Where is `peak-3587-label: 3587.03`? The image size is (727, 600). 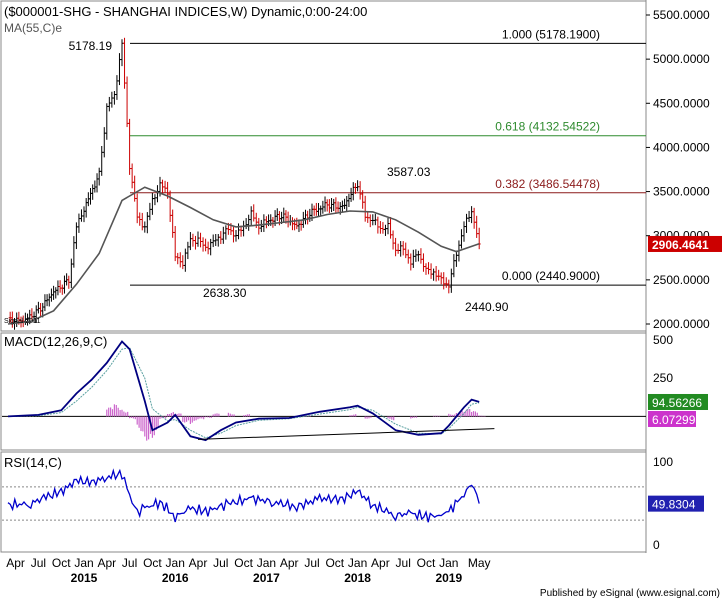
peak-3587-label: 3587.03 is located at coordinates (409, 172).